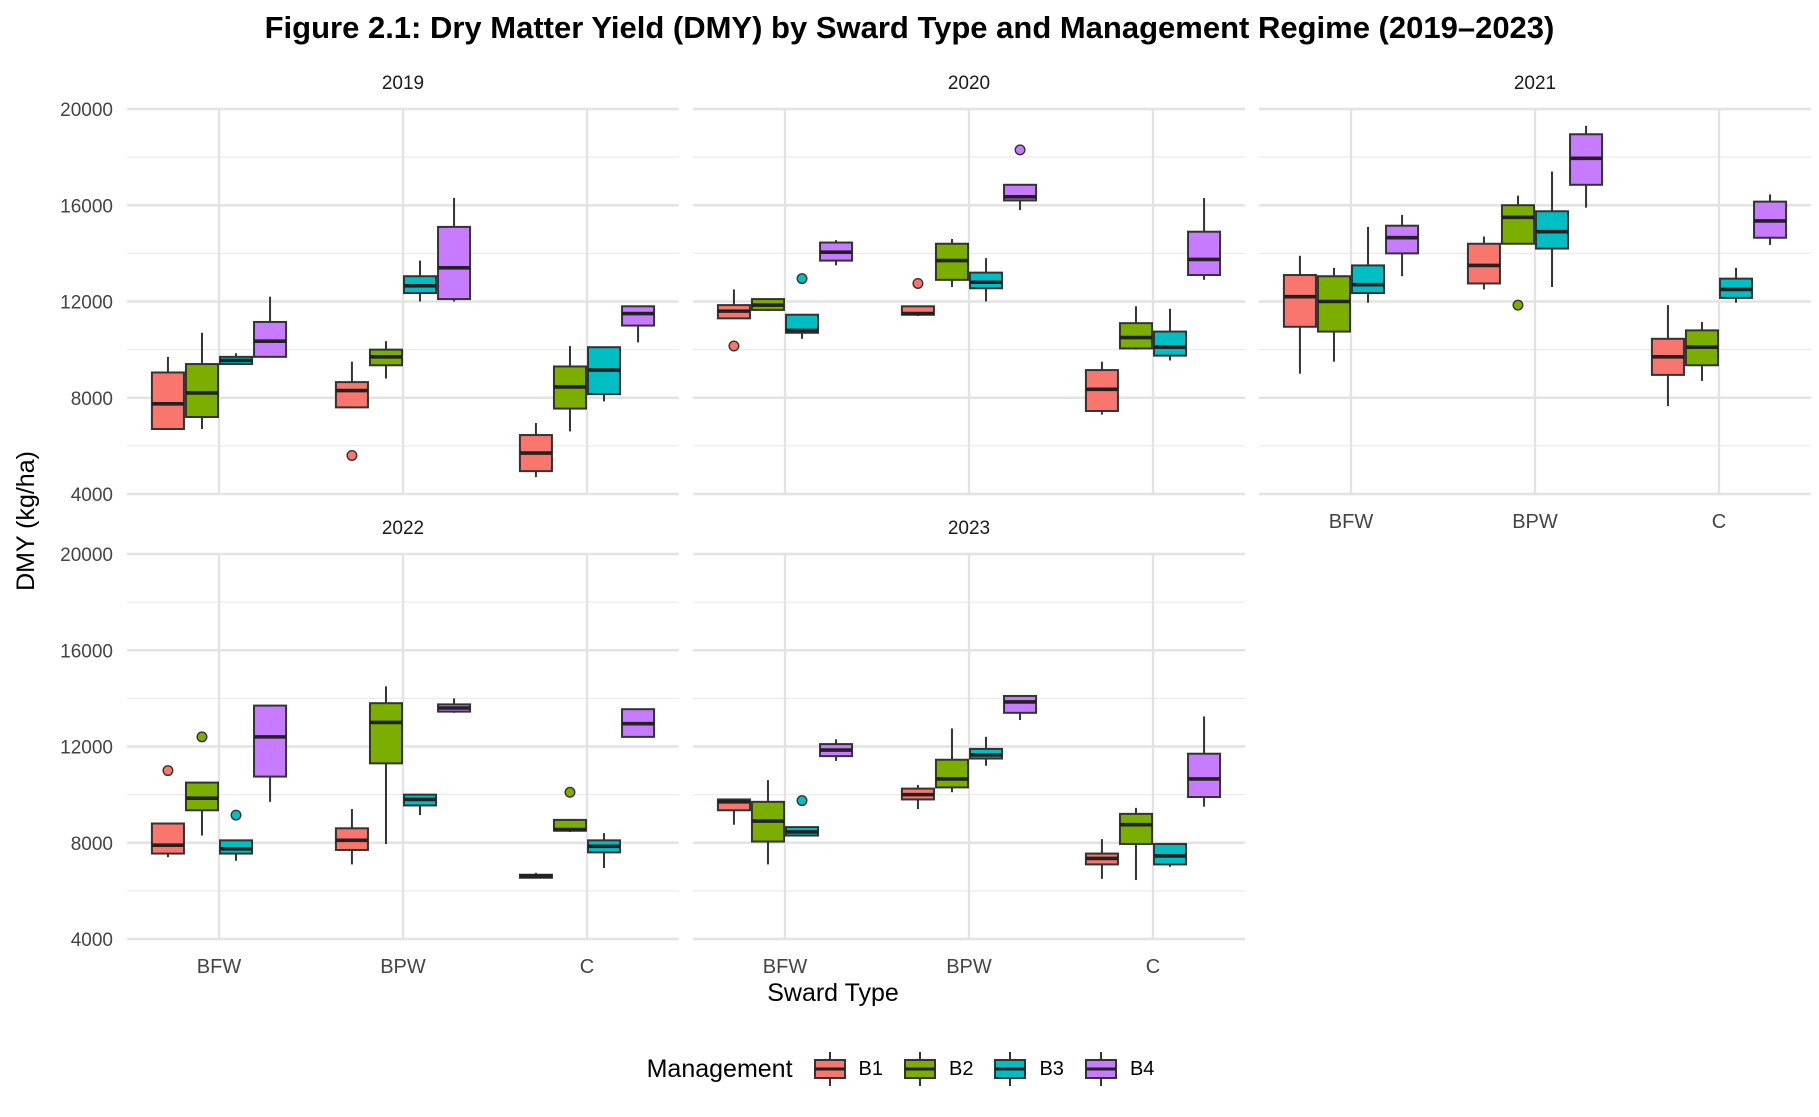  I want to click on legend-key-b3, so click(1010, 1069).